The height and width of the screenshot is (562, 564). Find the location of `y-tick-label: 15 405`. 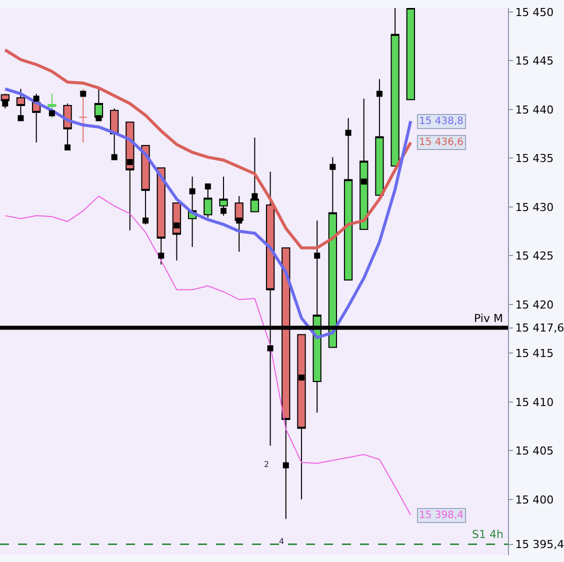

y-tick-label: 15 405 is located at coordinates (534, 451).